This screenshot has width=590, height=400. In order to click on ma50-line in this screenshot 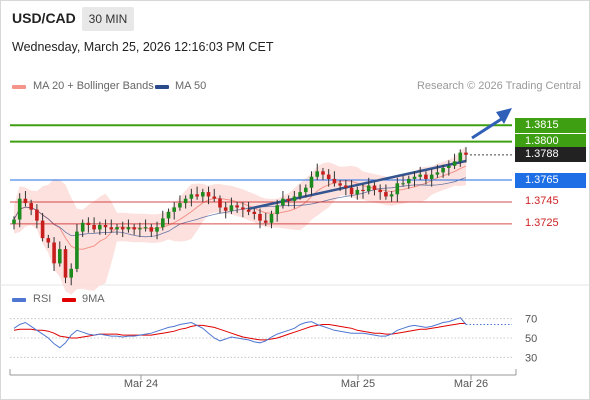, I will do `click(240, 207)`.